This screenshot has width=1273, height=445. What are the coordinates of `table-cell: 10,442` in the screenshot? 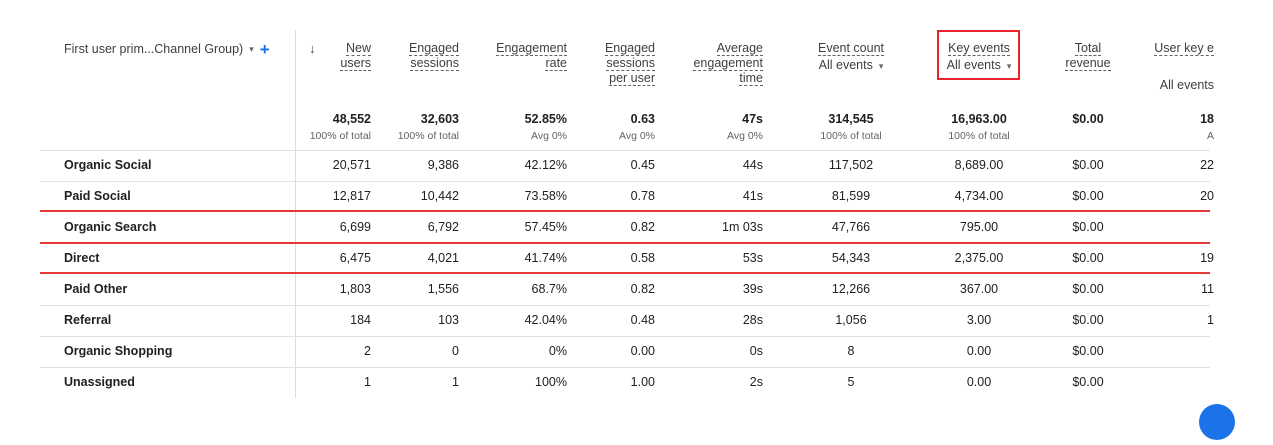 It's located at (439, 196).